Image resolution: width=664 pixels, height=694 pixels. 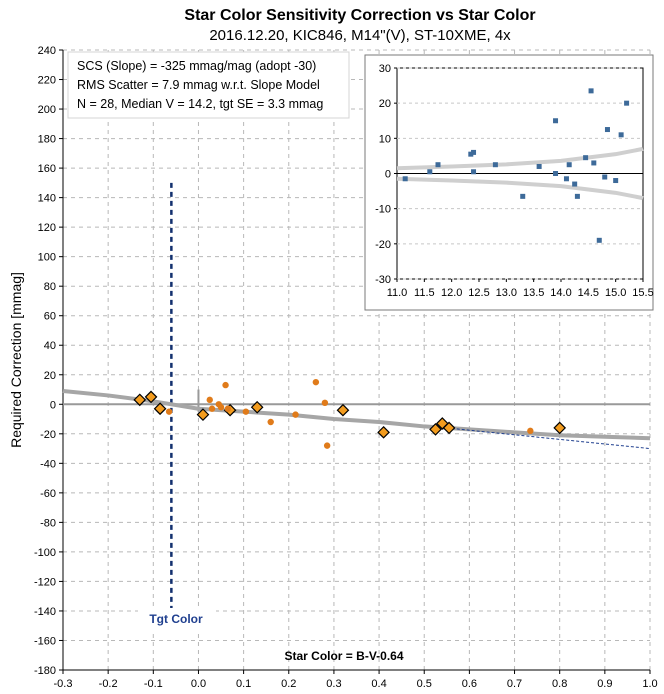 I want to click on inset-y-tick-label-3: 0, so click(x=388, y=175).